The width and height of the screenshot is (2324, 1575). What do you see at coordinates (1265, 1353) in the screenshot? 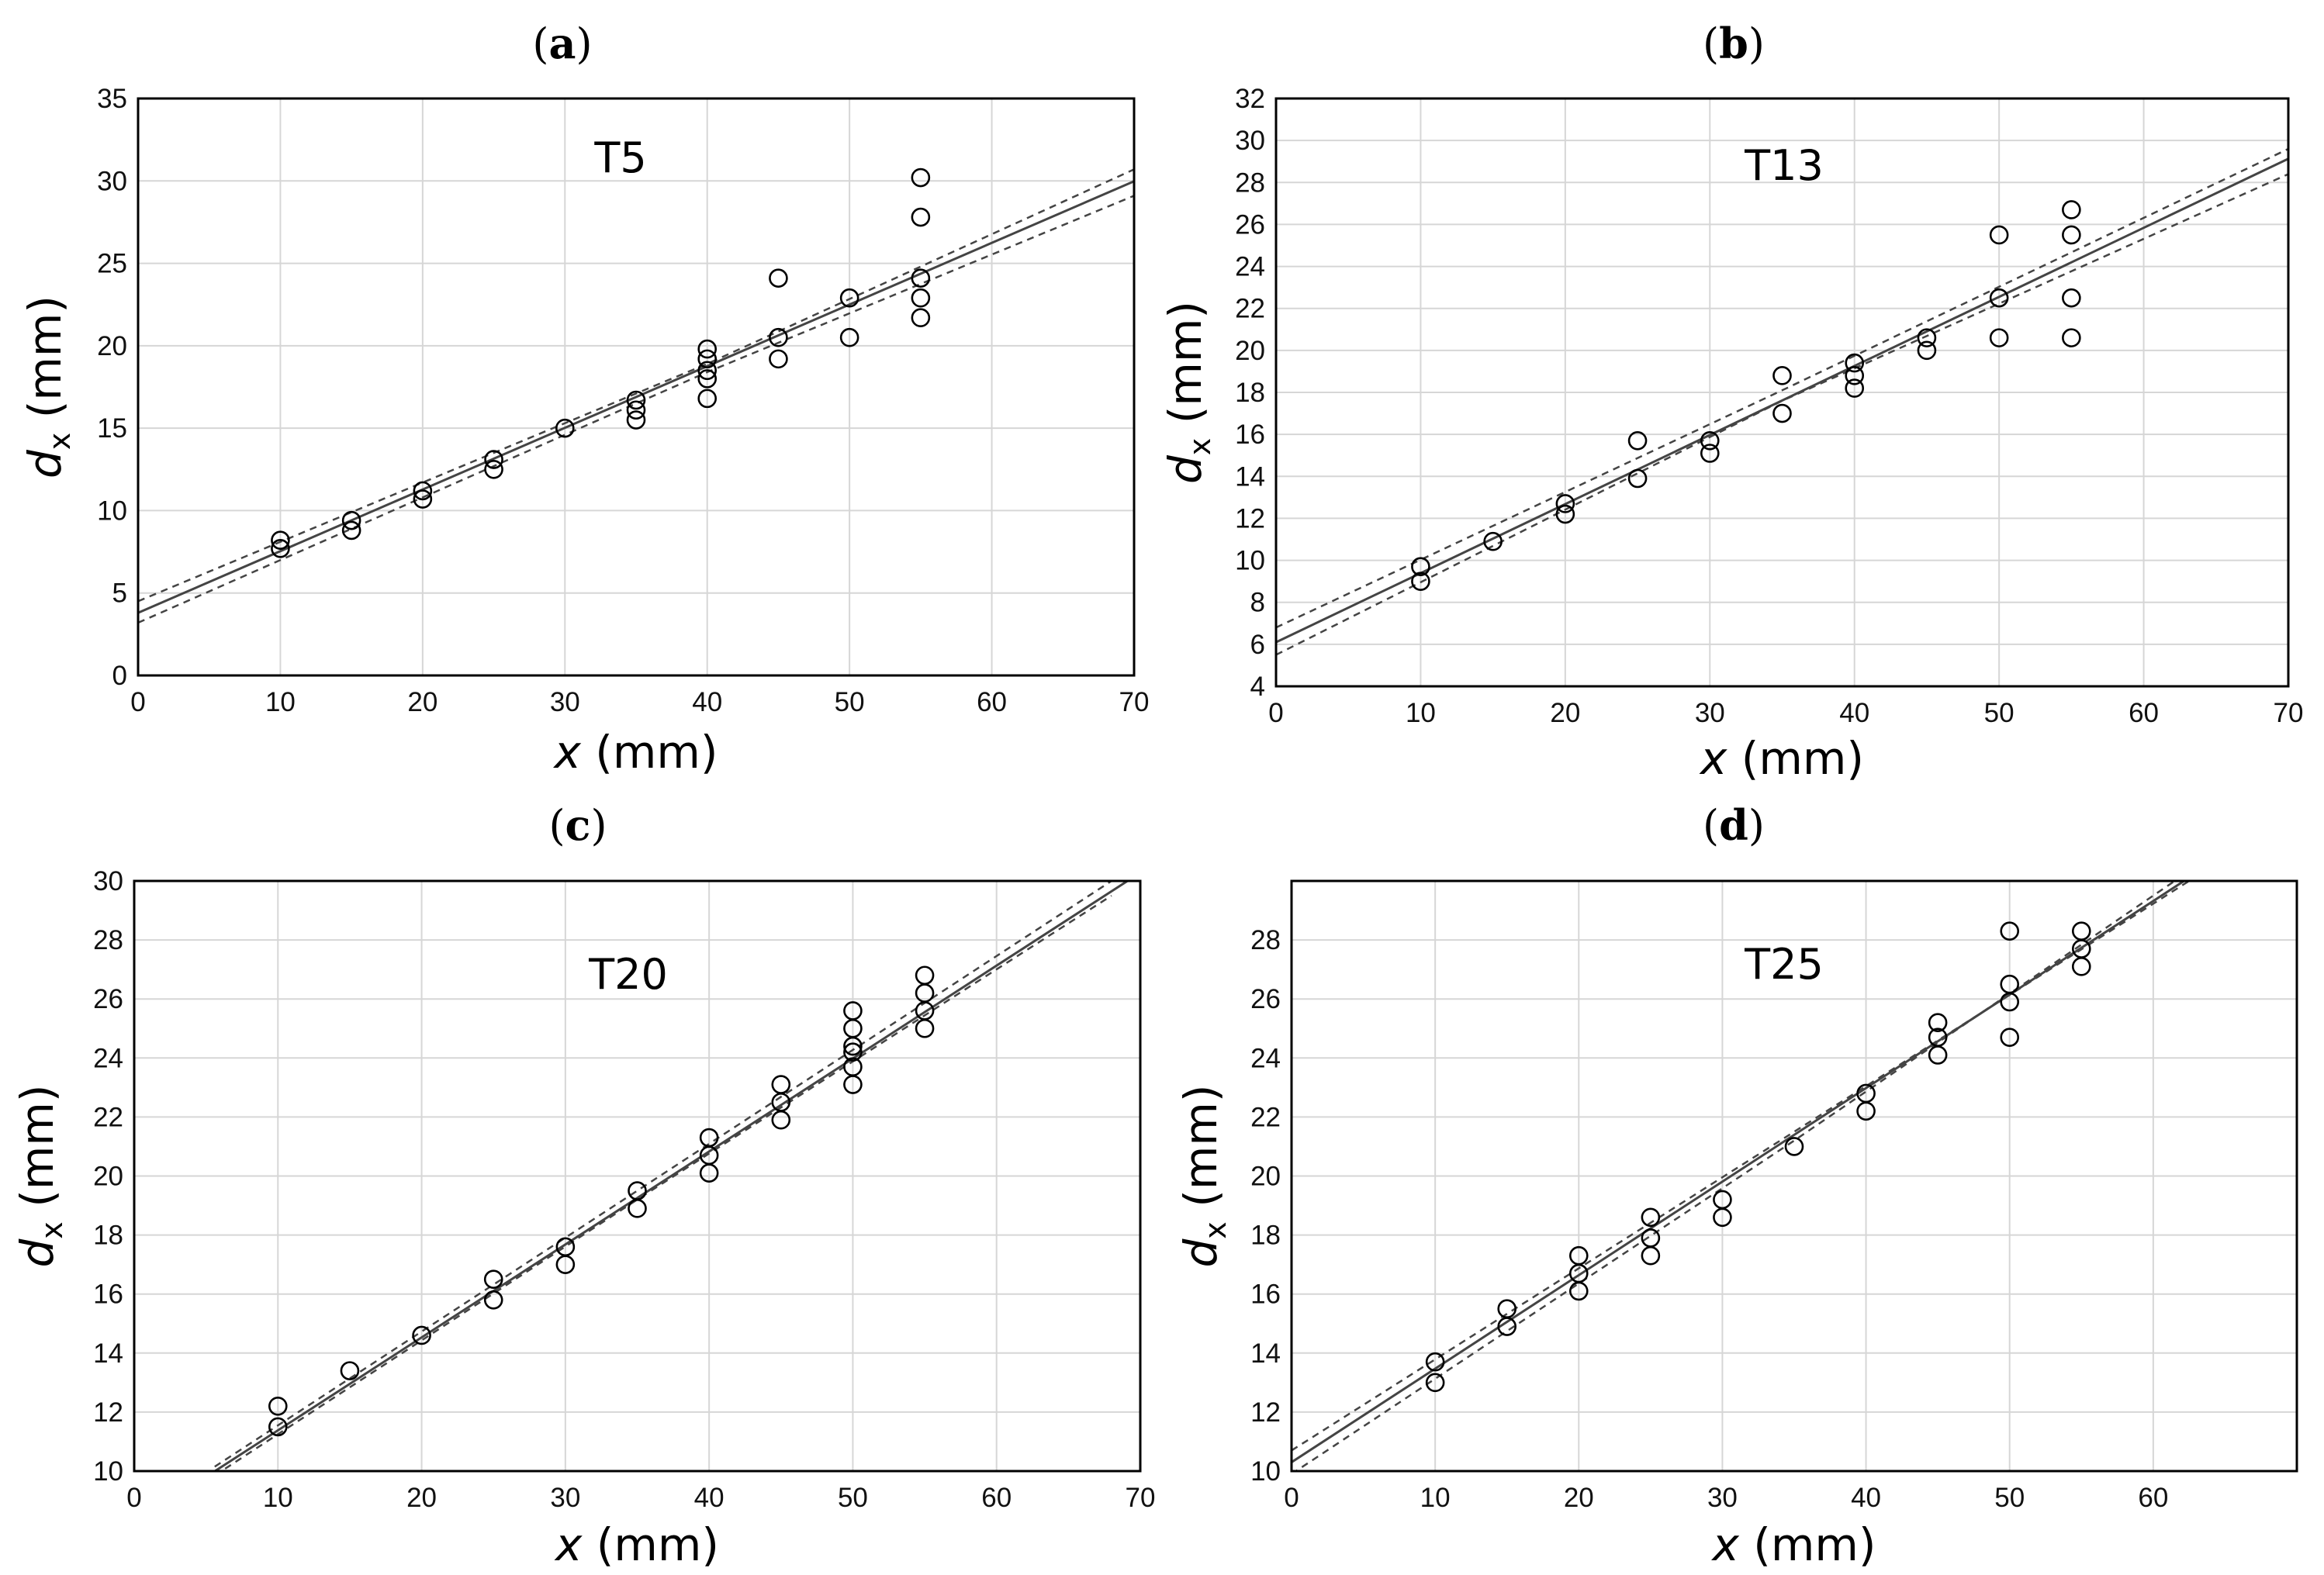
I see `y-tick-label: 14` at bounding box center [1265, 1353].